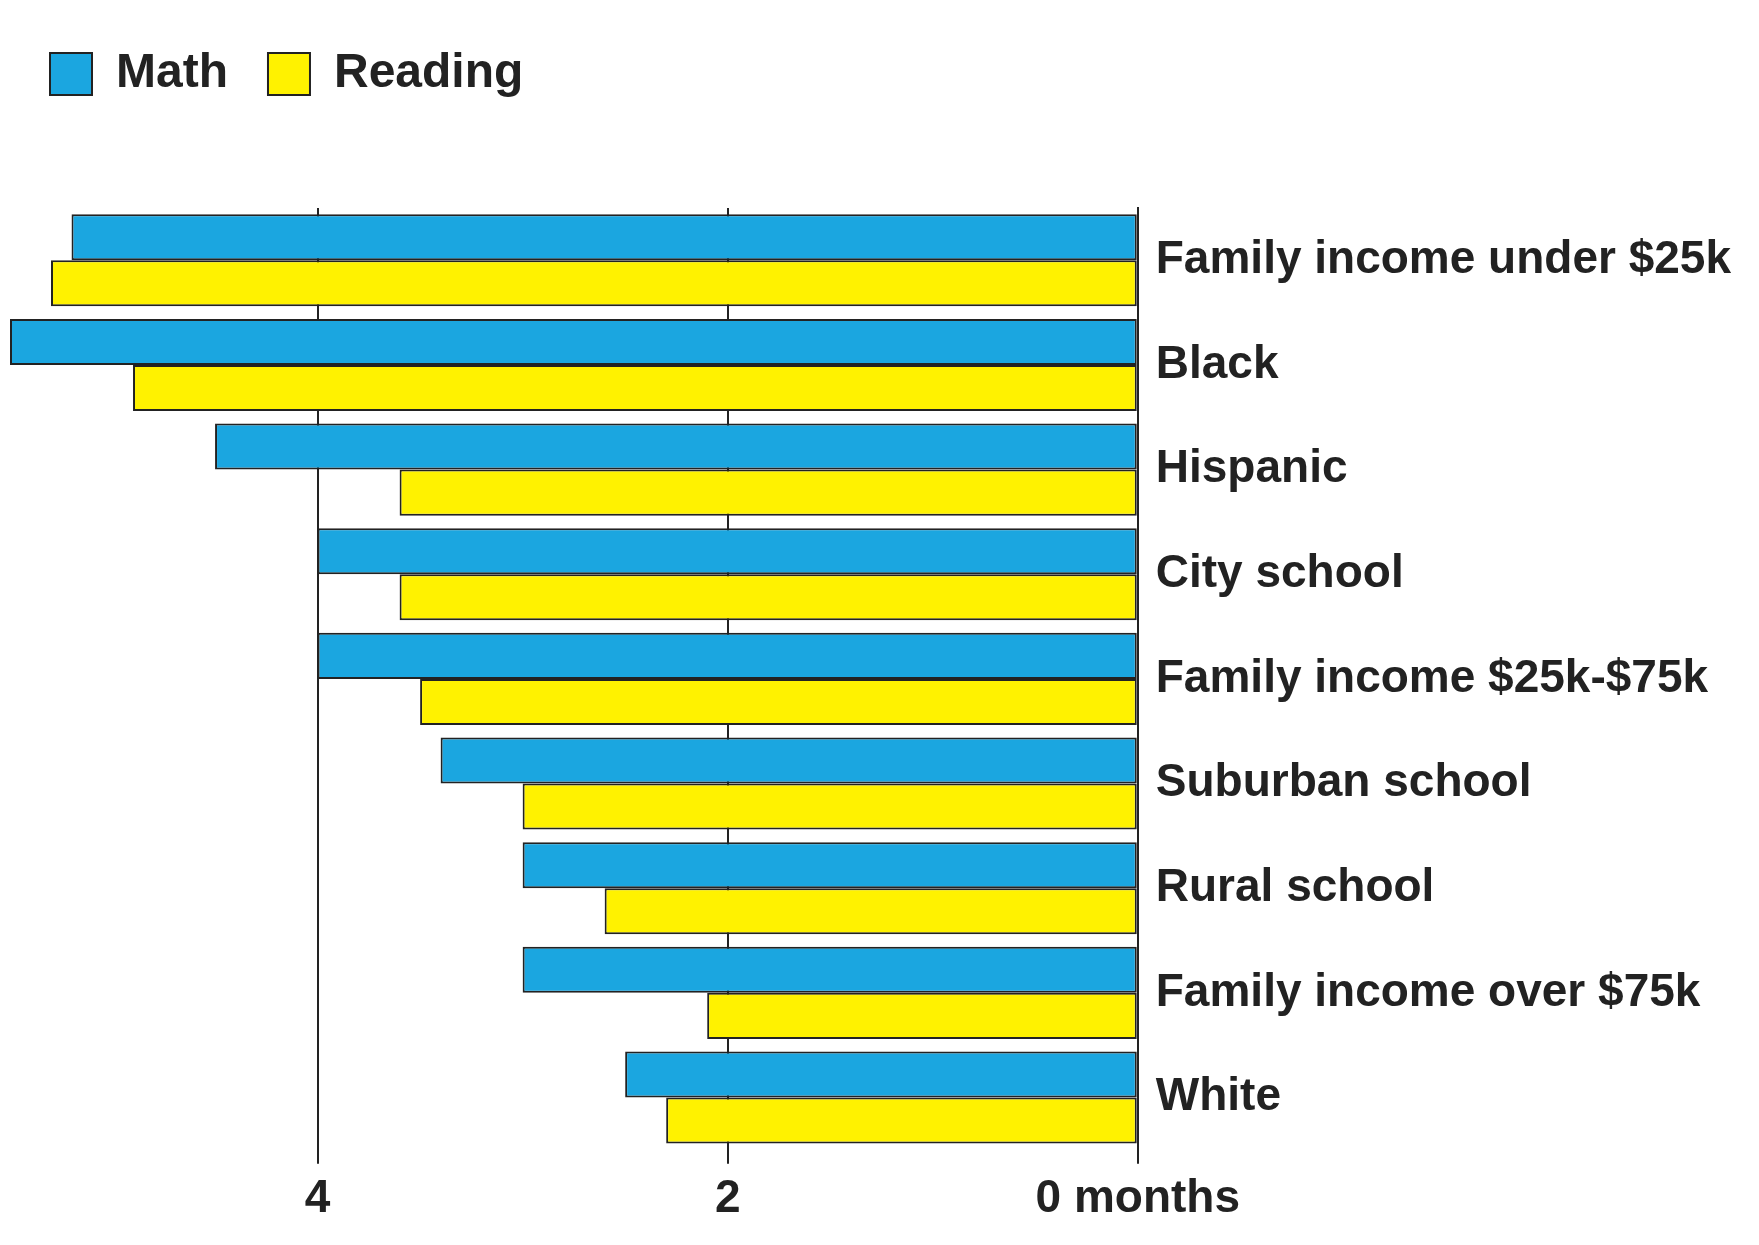 The height and width of the screenshot is (1245, 1759). I want to click on y-tick-label: City school, so click(1279, 570).